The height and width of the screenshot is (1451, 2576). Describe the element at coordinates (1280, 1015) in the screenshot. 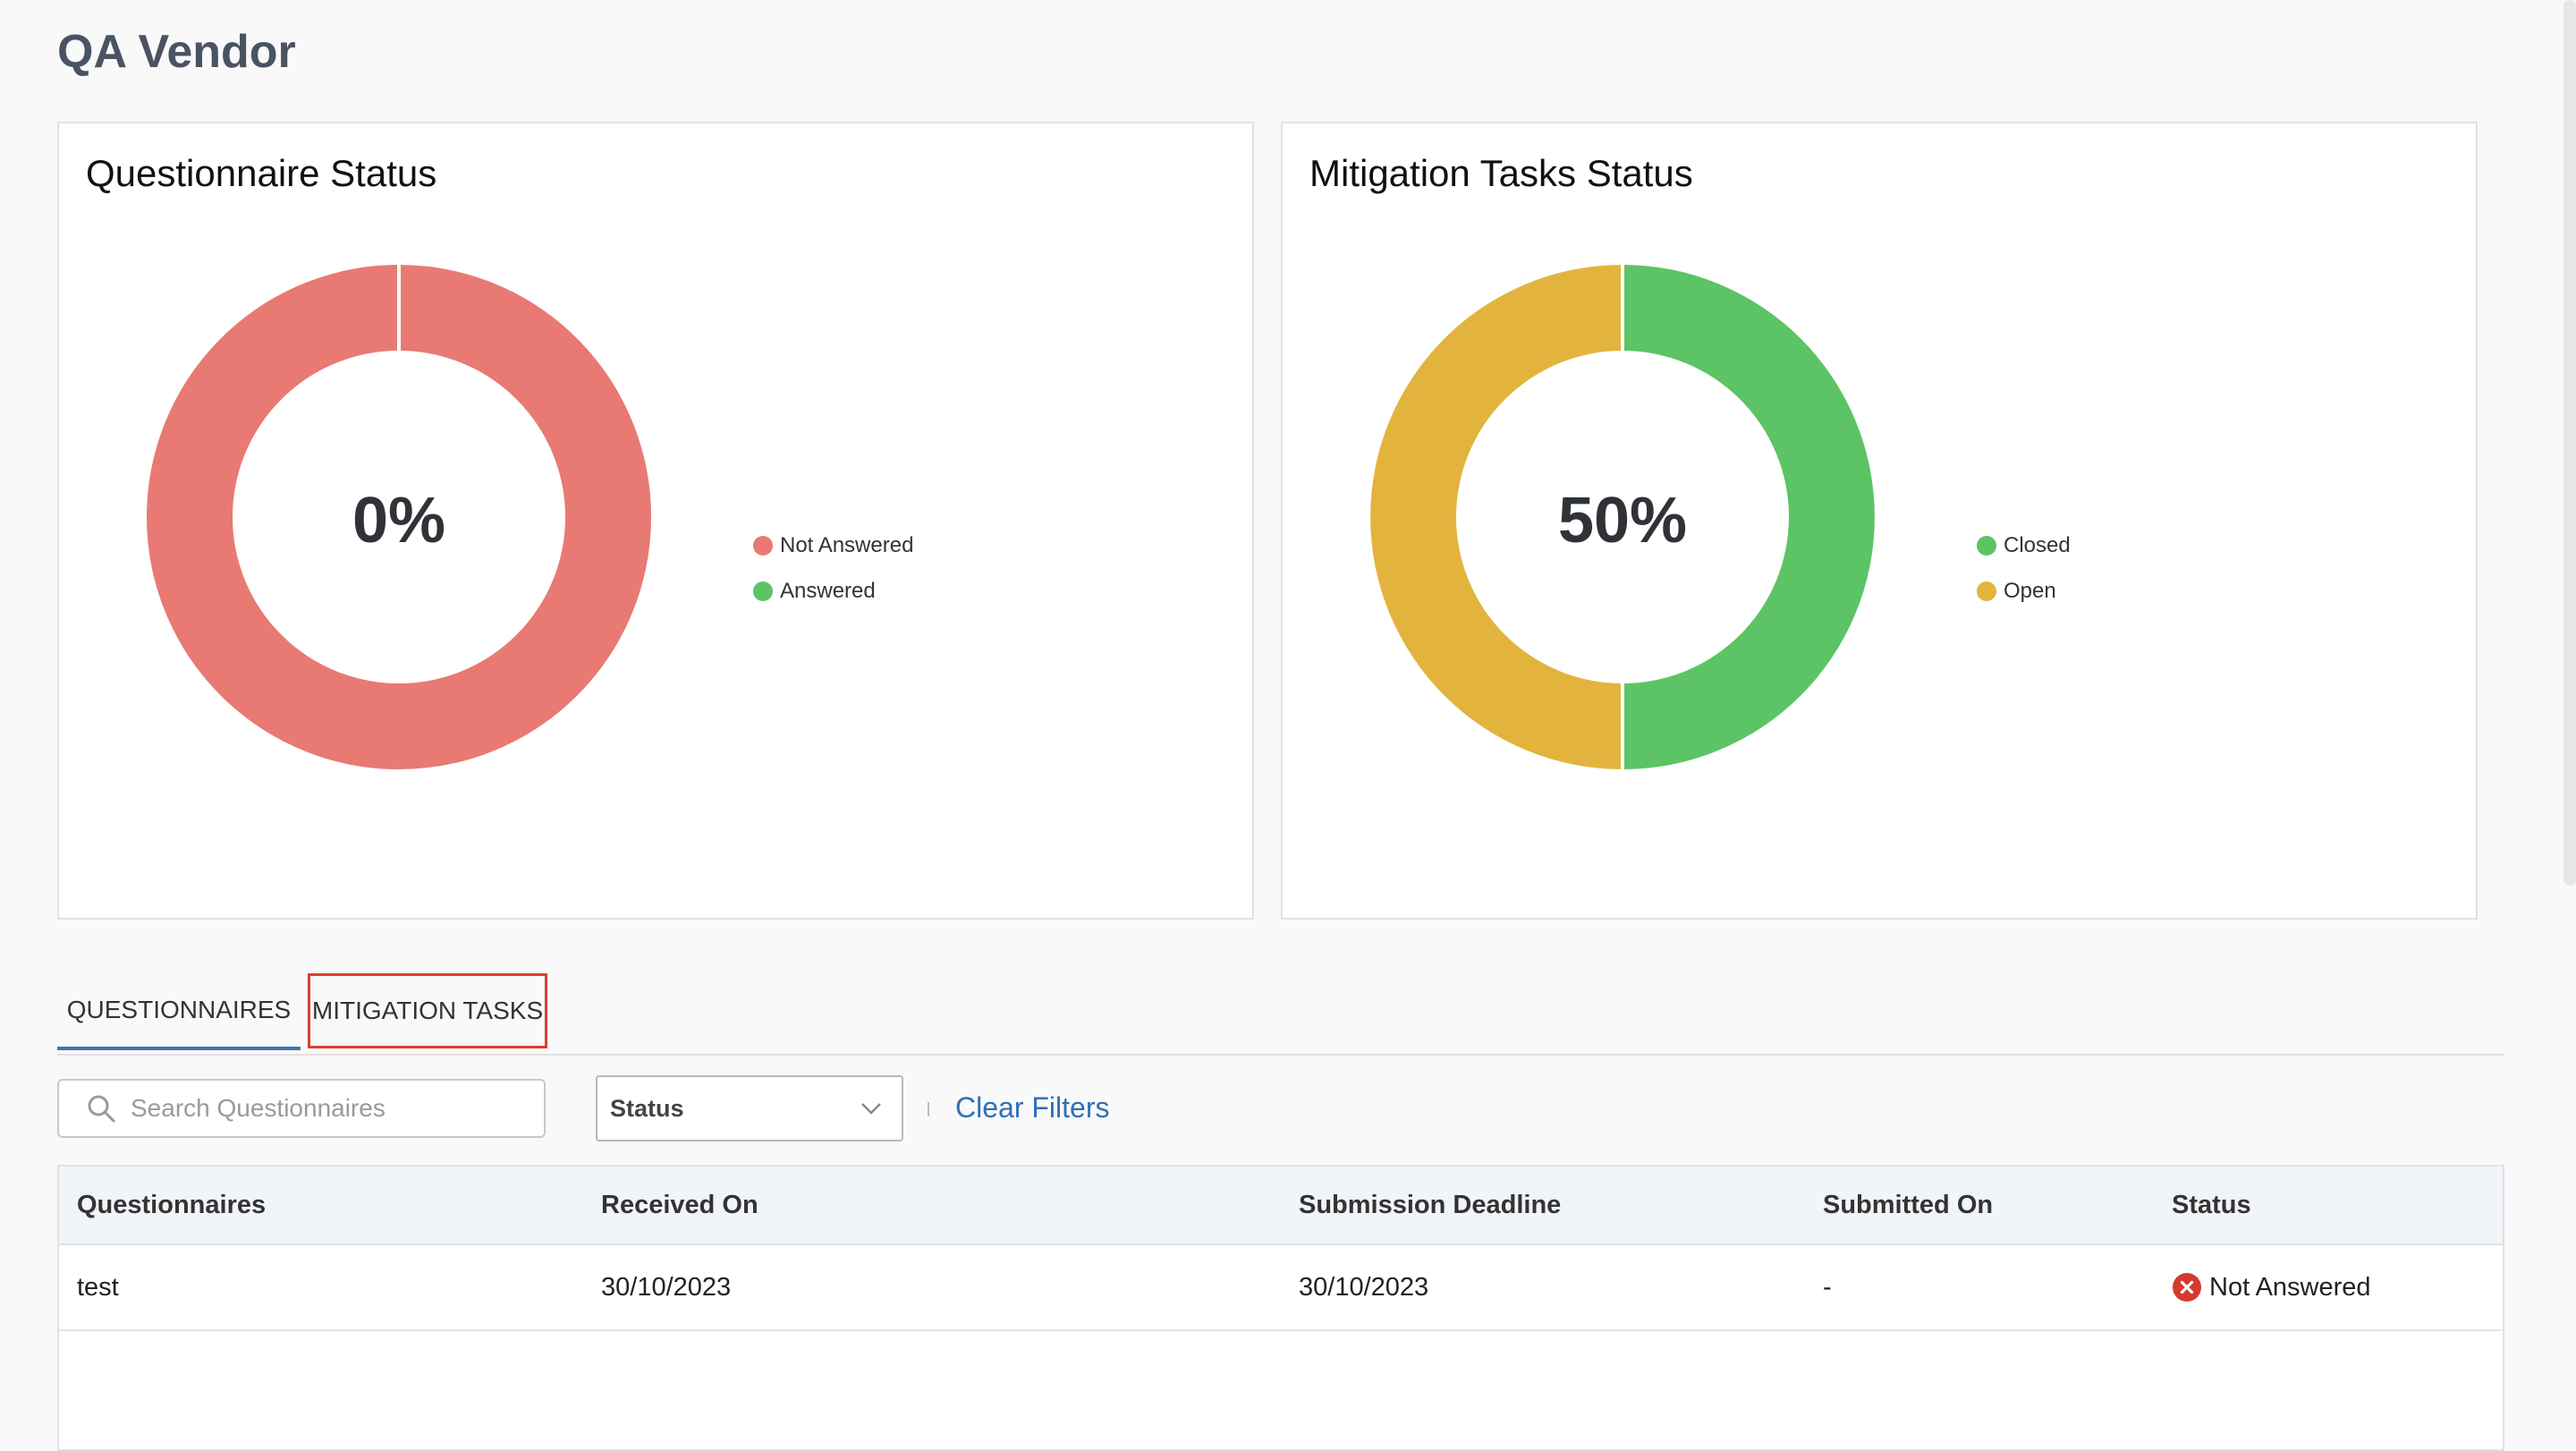

I see `tab-bar: QUESTIONNAIRES MITIGATION TASKS` at that location.